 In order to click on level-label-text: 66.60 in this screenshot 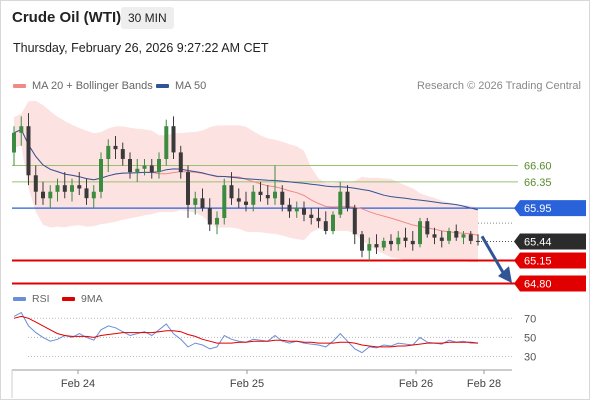, I will do `click(538, 167)`.